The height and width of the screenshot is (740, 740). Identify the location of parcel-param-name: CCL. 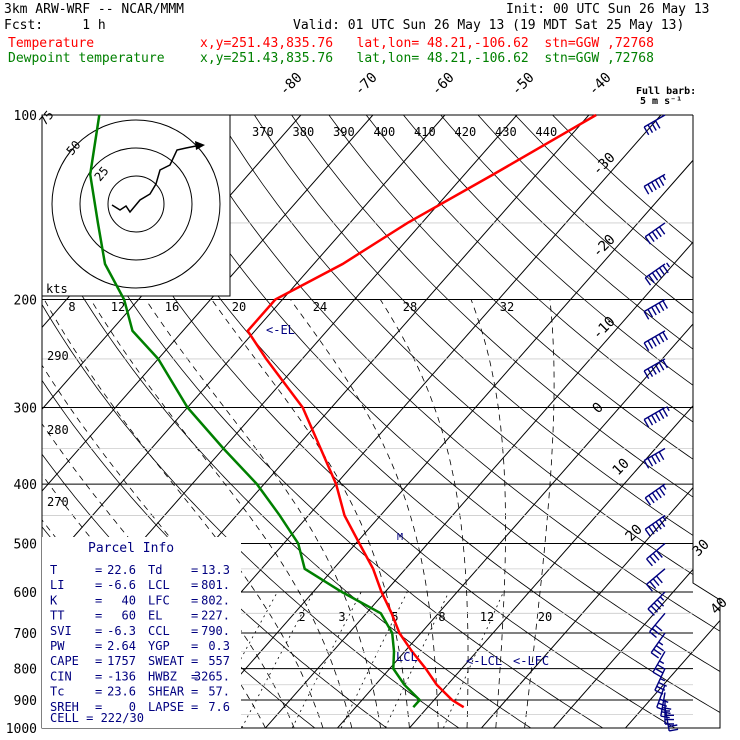
(159, 631).